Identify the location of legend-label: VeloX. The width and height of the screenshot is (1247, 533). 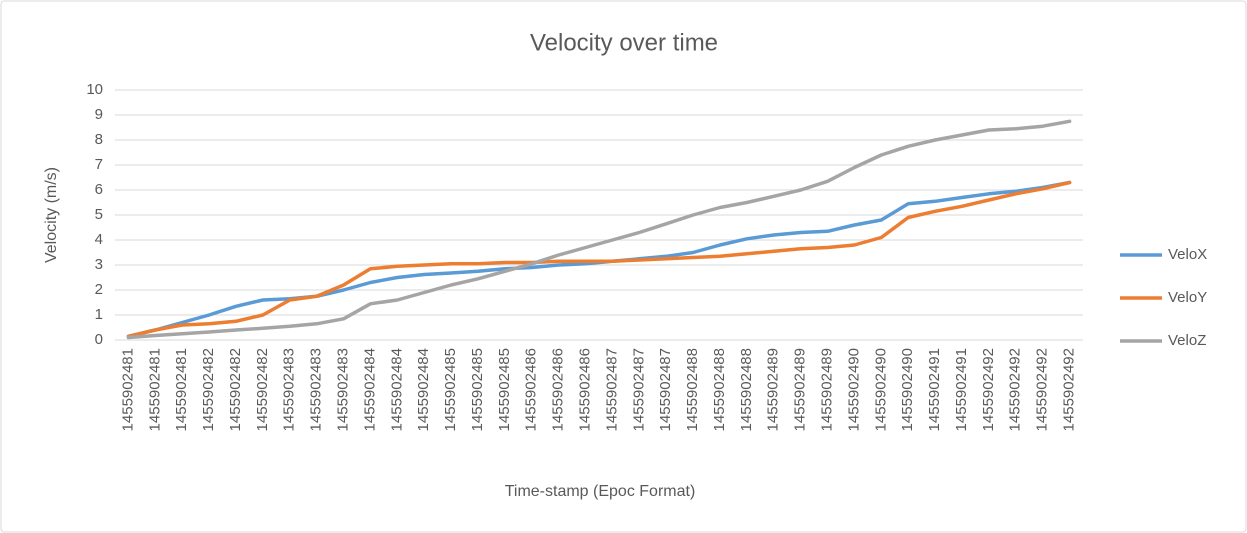
(1187, 254).